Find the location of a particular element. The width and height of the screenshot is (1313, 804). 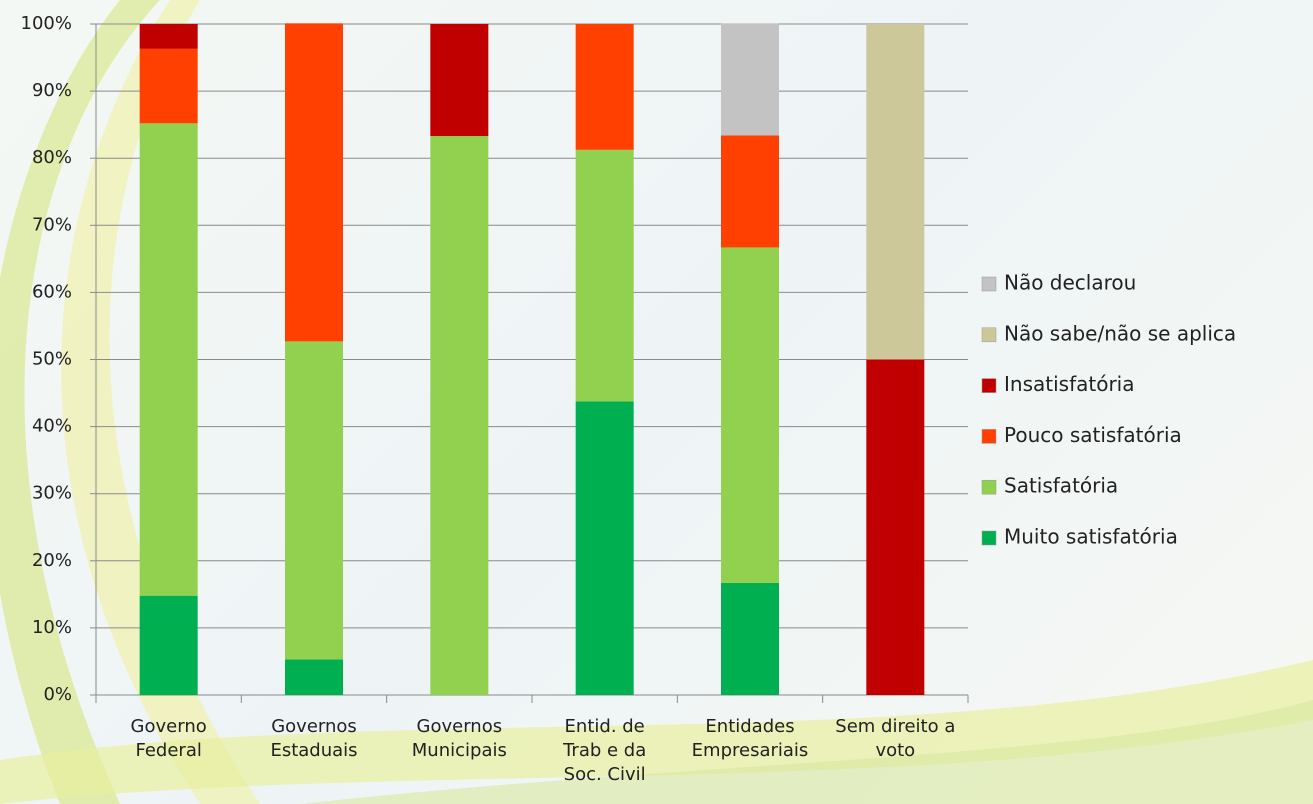

y-tick-label: 80% is located at coordinates (52, 157).